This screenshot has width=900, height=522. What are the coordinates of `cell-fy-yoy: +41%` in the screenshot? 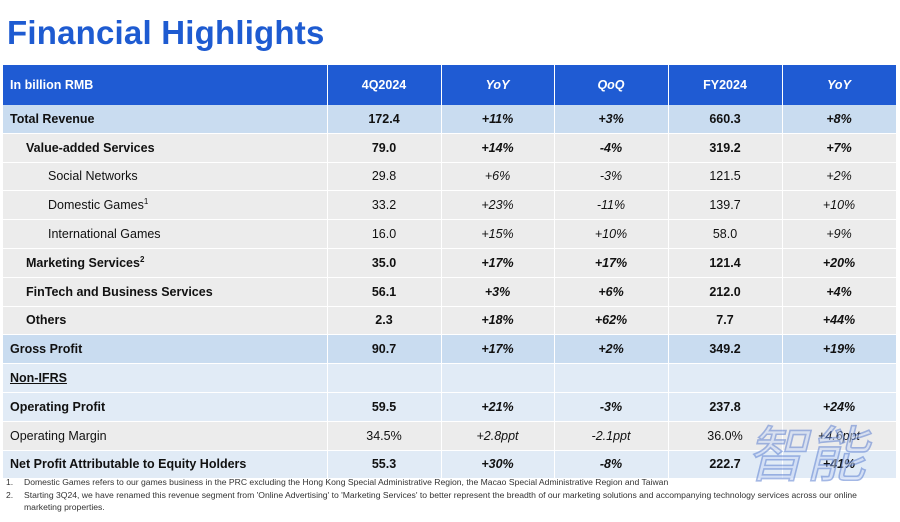 It's located at (839, 465).